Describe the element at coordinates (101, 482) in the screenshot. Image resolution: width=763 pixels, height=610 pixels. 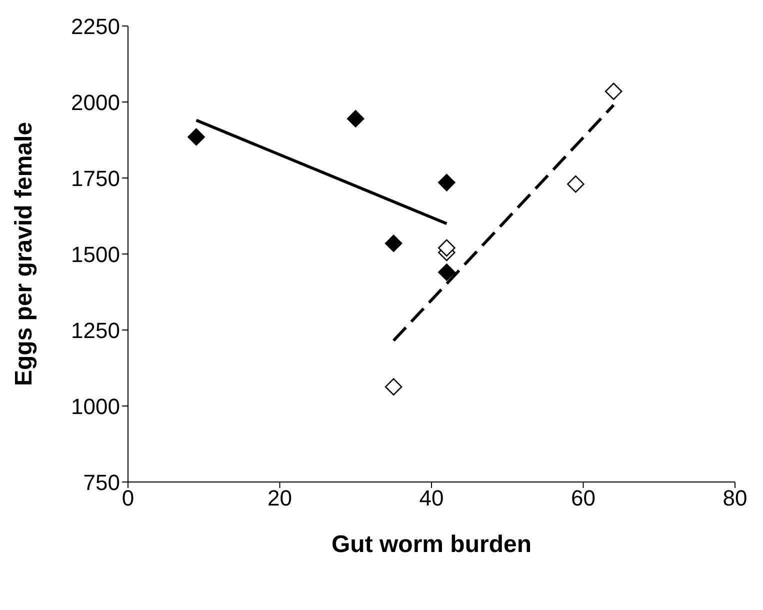
I see `y-tick-label: 750` at that location.